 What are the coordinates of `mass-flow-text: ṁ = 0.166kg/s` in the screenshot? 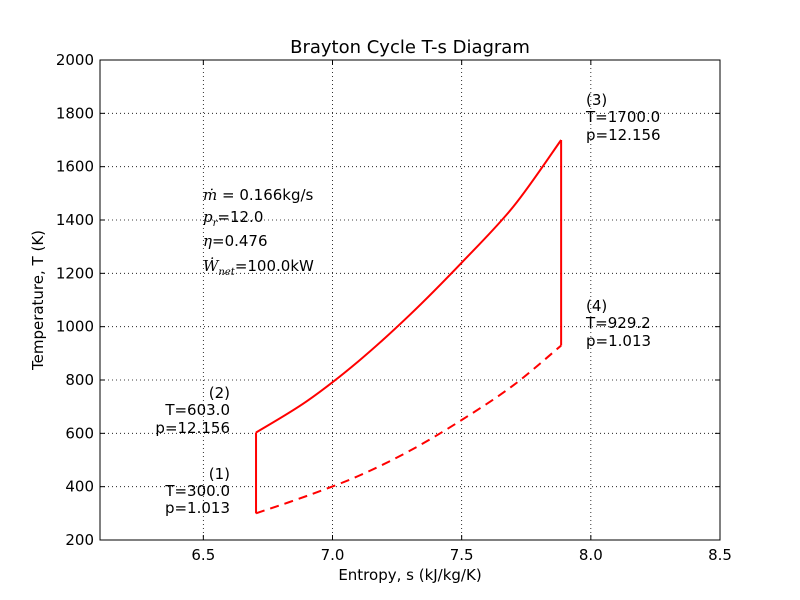 It's located at (258, 195).